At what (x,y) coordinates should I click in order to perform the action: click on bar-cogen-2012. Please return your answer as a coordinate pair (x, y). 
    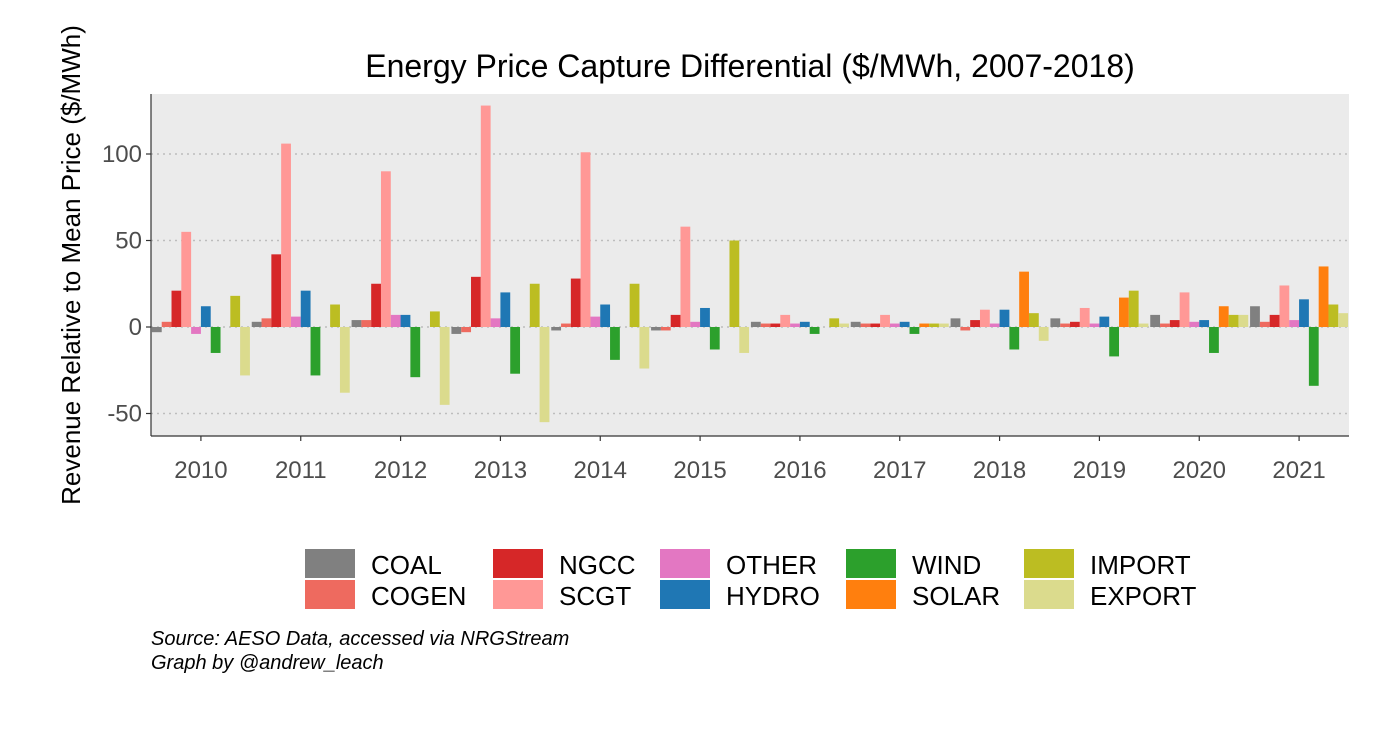
    Looking at the image, I should click on (366, 323).